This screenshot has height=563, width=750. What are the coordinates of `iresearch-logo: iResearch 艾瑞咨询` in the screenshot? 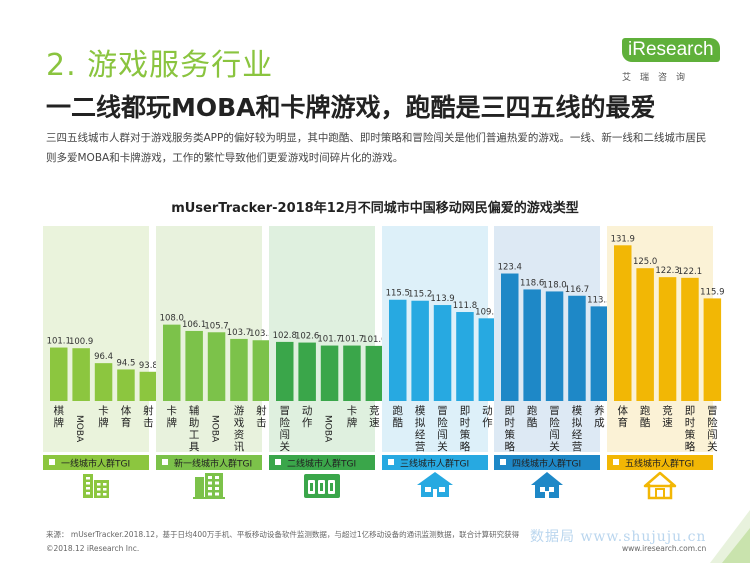 It's located at (667, 63).